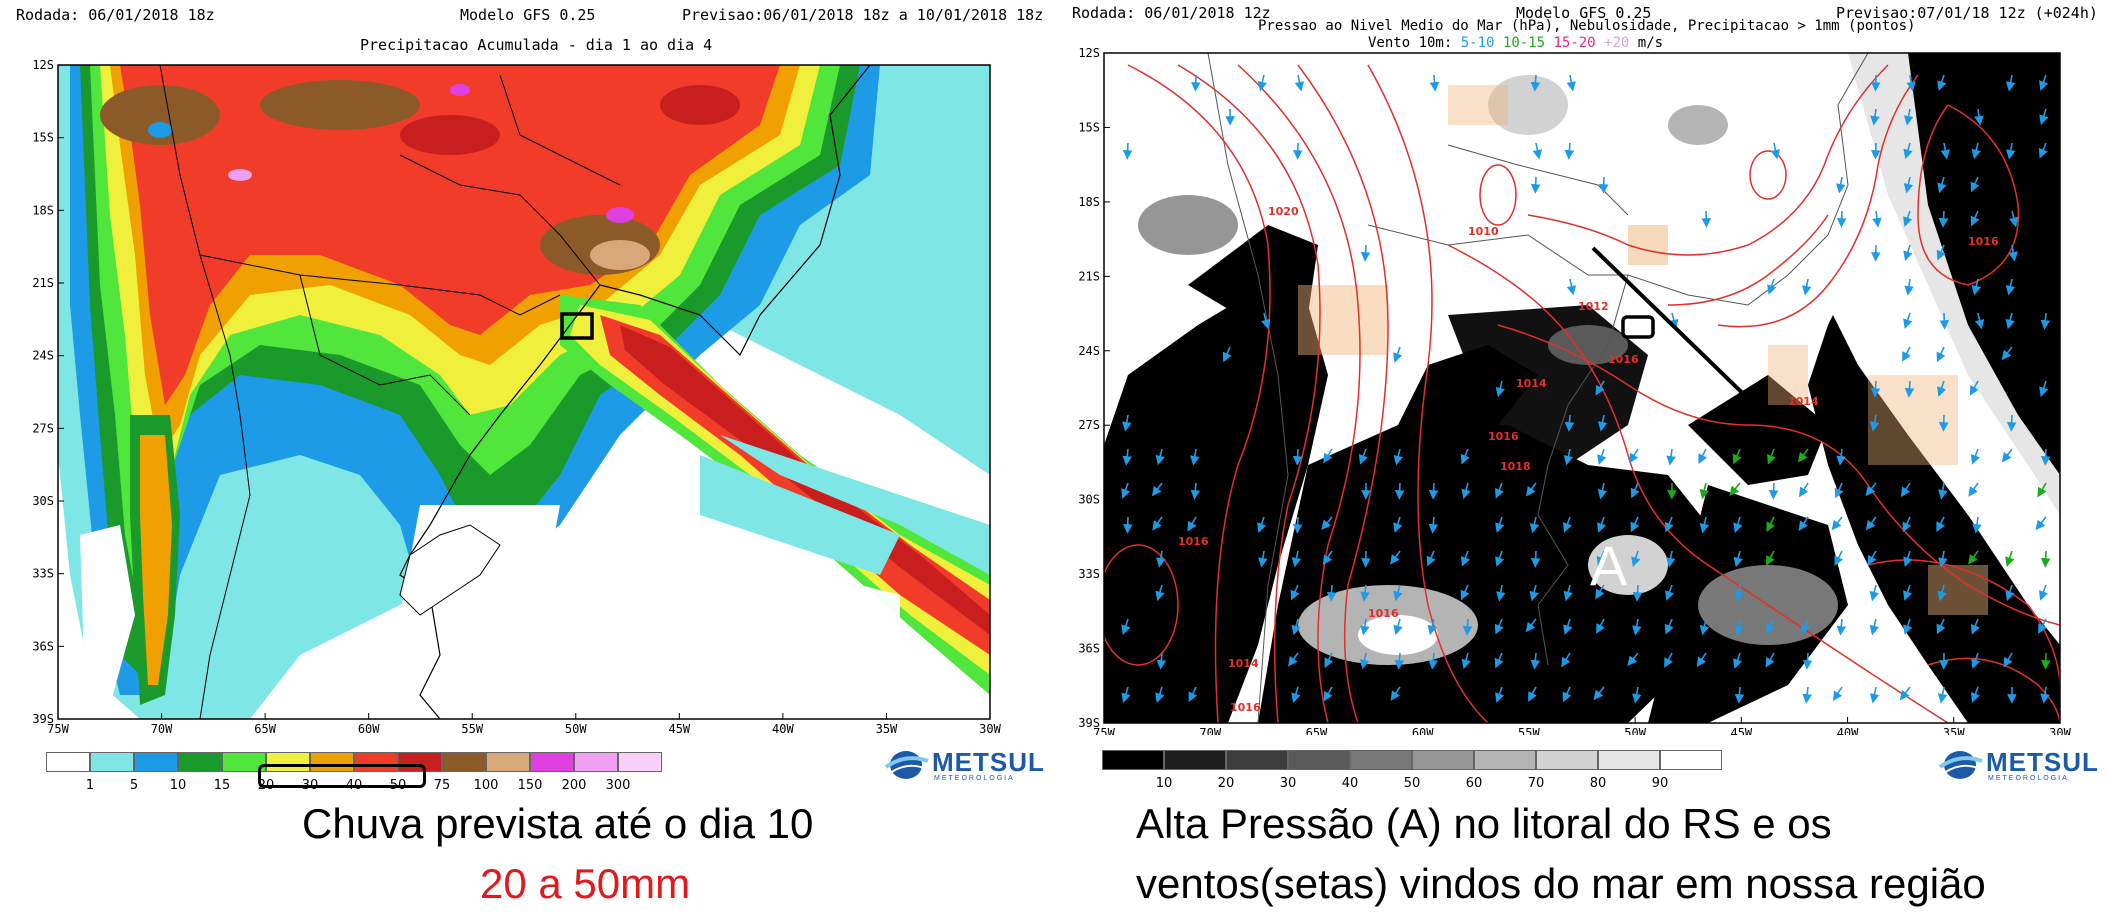  What do you see at coordinates (1410, 43) in the screenshot?
I see `wind-legend-prefix: Vento 10m:` at bounding box center [1410, 43].